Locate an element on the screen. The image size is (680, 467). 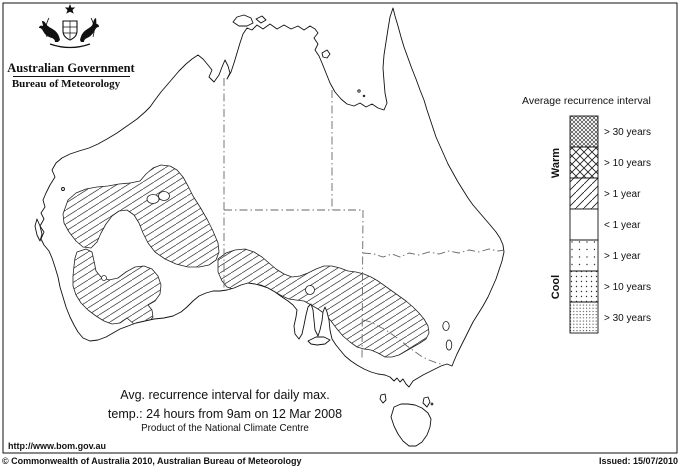
legend-label-6: > 30 years is located at coordinates (627, 318).